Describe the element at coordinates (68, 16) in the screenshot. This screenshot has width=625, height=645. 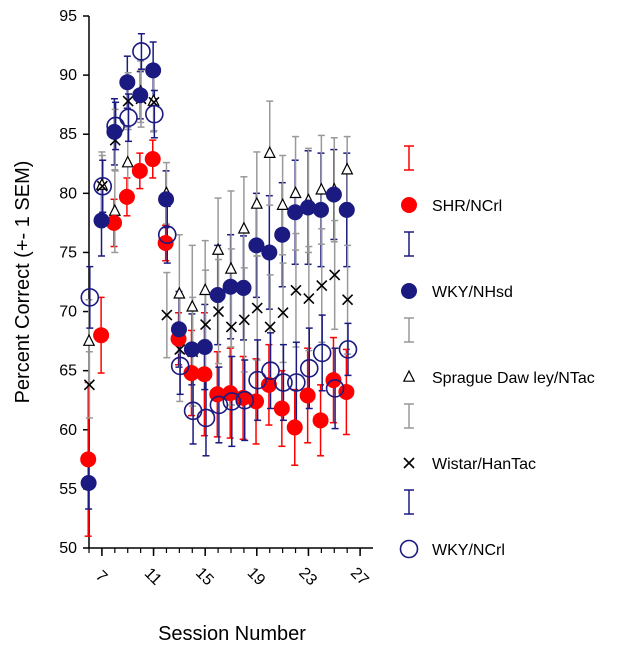
I see `y-tick-label: 95` at that location.